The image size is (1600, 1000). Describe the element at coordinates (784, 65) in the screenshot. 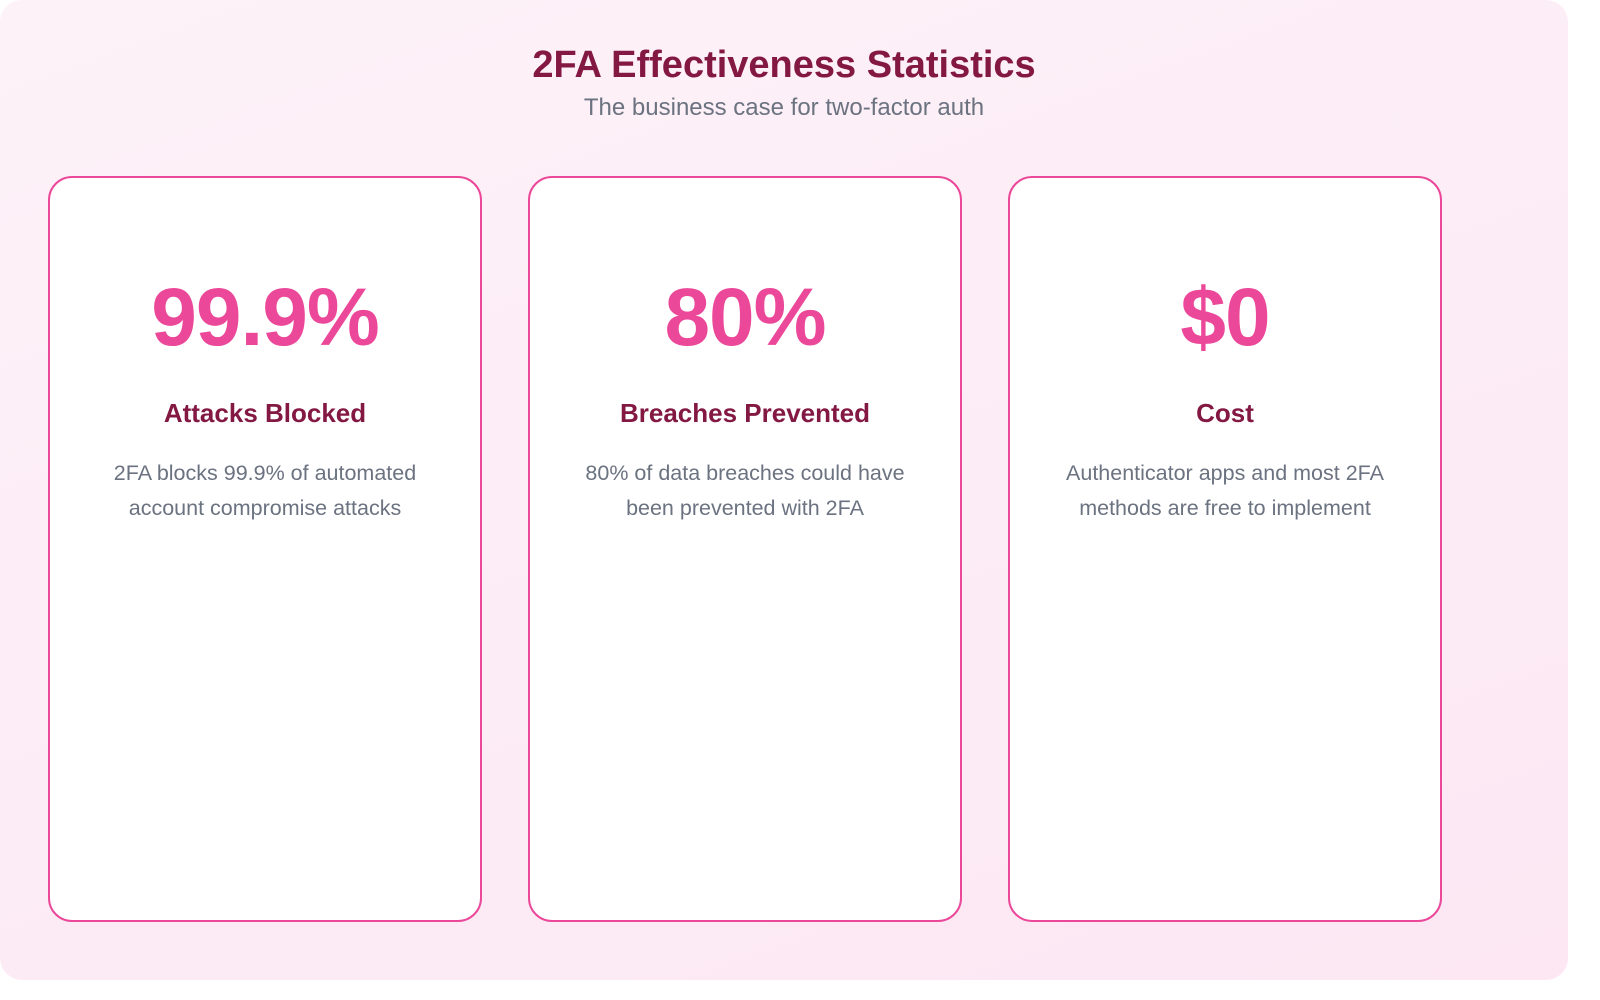

I see `page-title: 2FA Effectiveness Statistics` at that location.